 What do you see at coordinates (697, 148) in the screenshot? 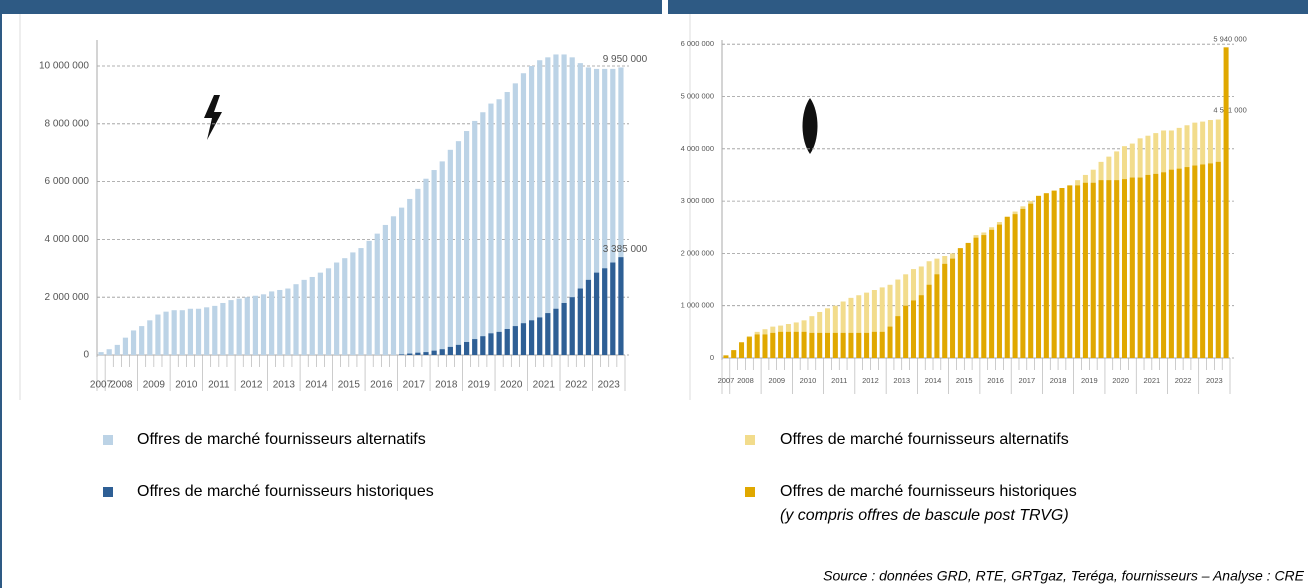
I see `y-tick-label: 4 000 000` at bounding box center [697, 148].